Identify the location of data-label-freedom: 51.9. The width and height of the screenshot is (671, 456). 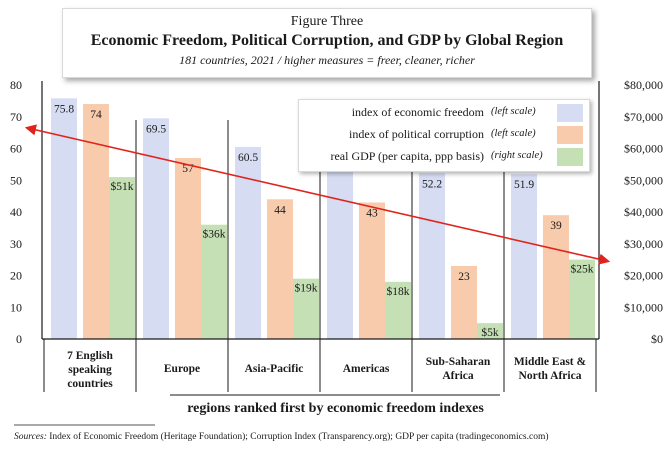
(524, 185).